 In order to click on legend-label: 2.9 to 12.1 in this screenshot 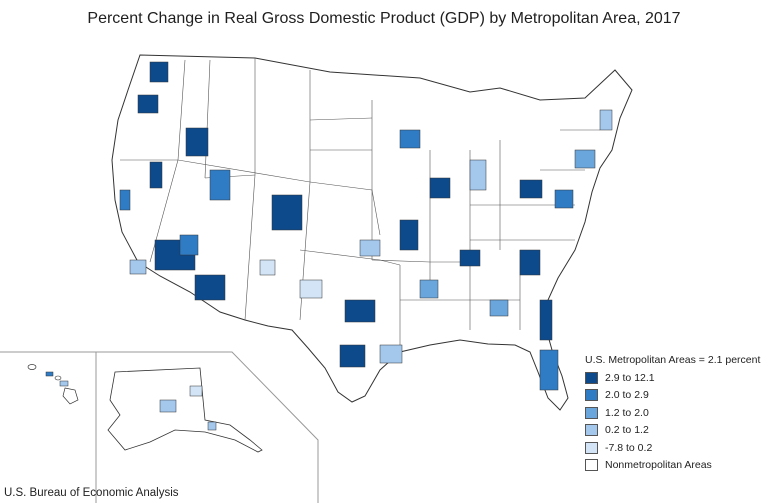, I will do `click(630, 377)`.